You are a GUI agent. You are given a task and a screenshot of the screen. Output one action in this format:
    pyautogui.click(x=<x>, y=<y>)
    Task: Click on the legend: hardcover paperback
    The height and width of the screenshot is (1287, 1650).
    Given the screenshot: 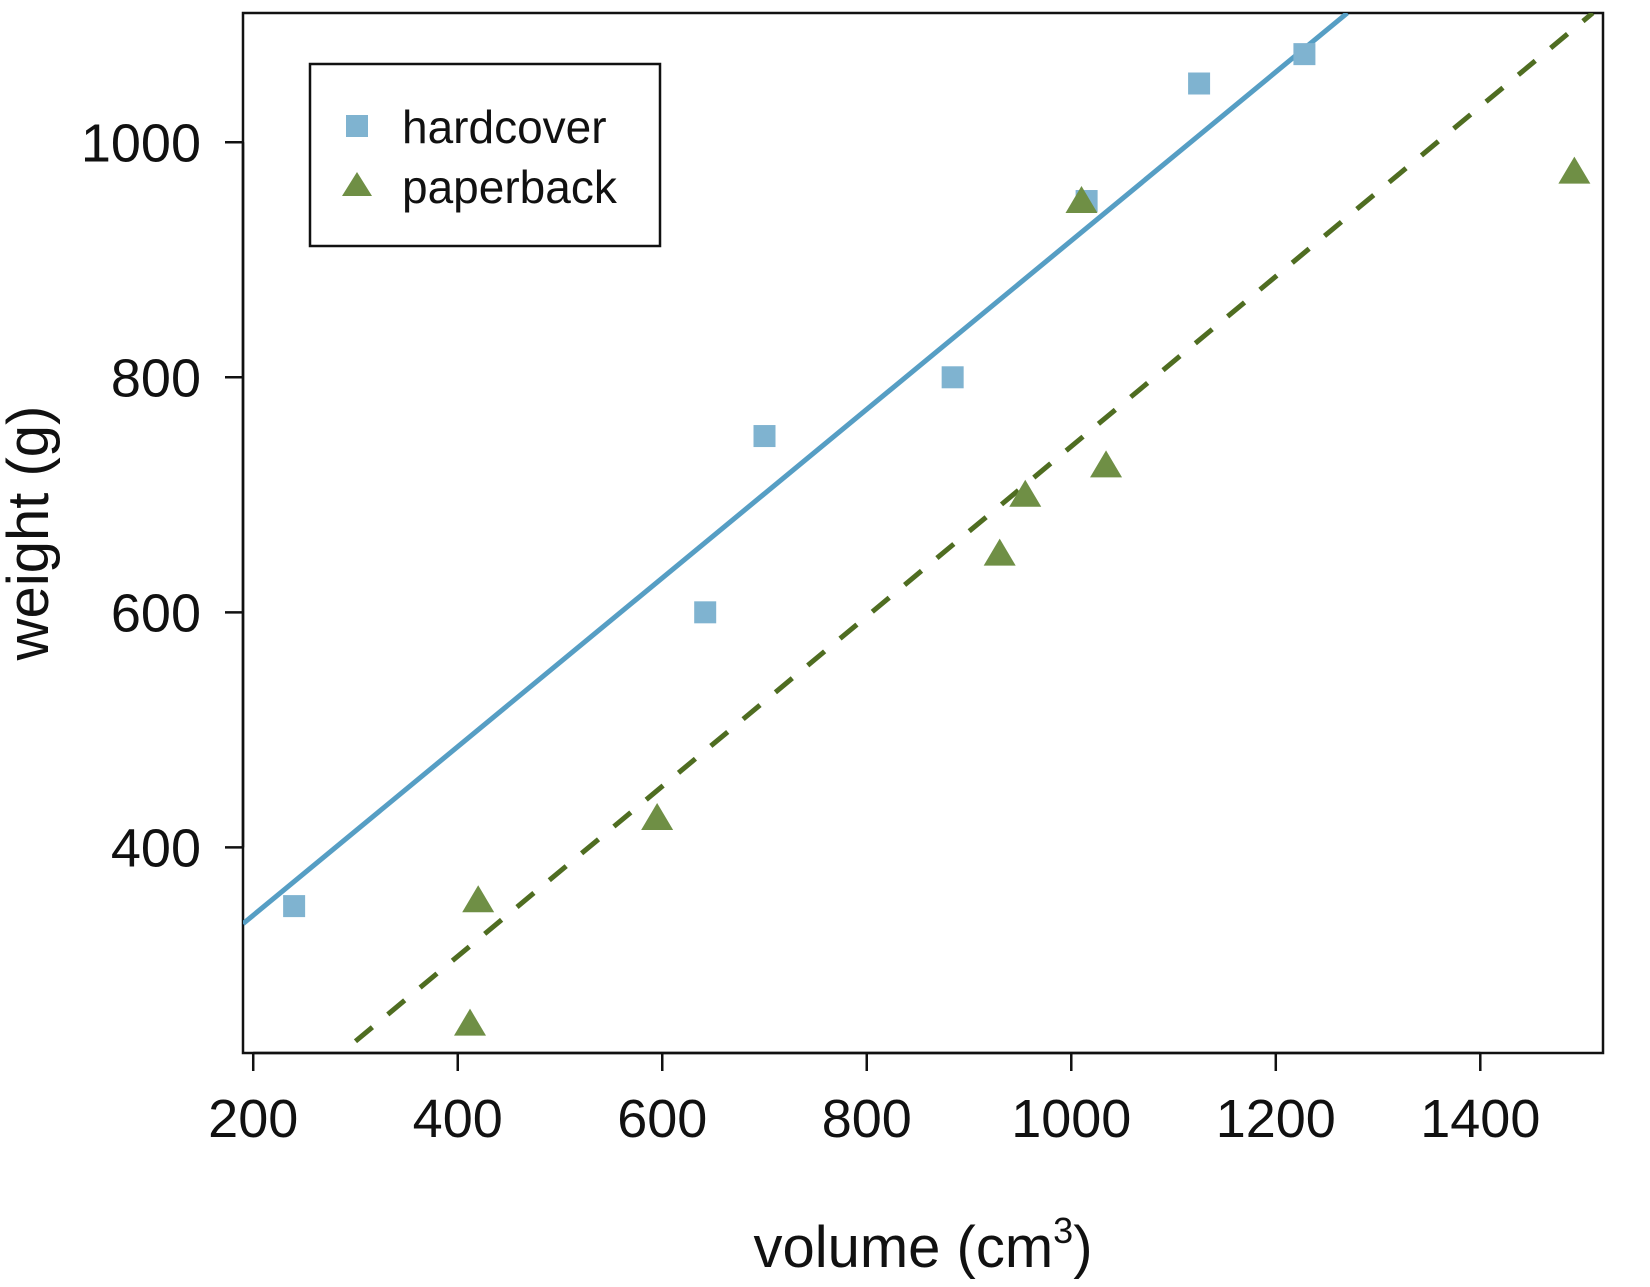 What is the action you would take?
    pyautogui.click(x=485, y=155)
    